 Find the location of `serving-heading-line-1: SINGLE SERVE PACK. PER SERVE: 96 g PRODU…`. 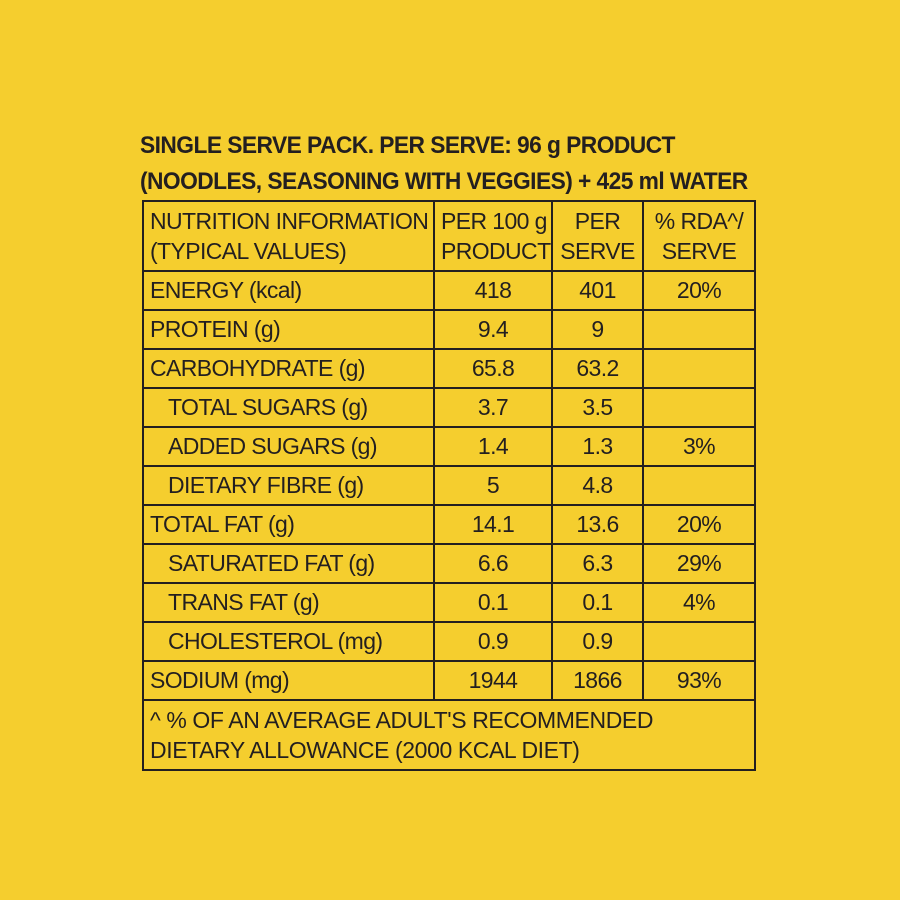

serving-heading-line-1: SINGLE SERVE PACK. PER SERVE: 96 g PRODU… is located at coordinates (407, 145).